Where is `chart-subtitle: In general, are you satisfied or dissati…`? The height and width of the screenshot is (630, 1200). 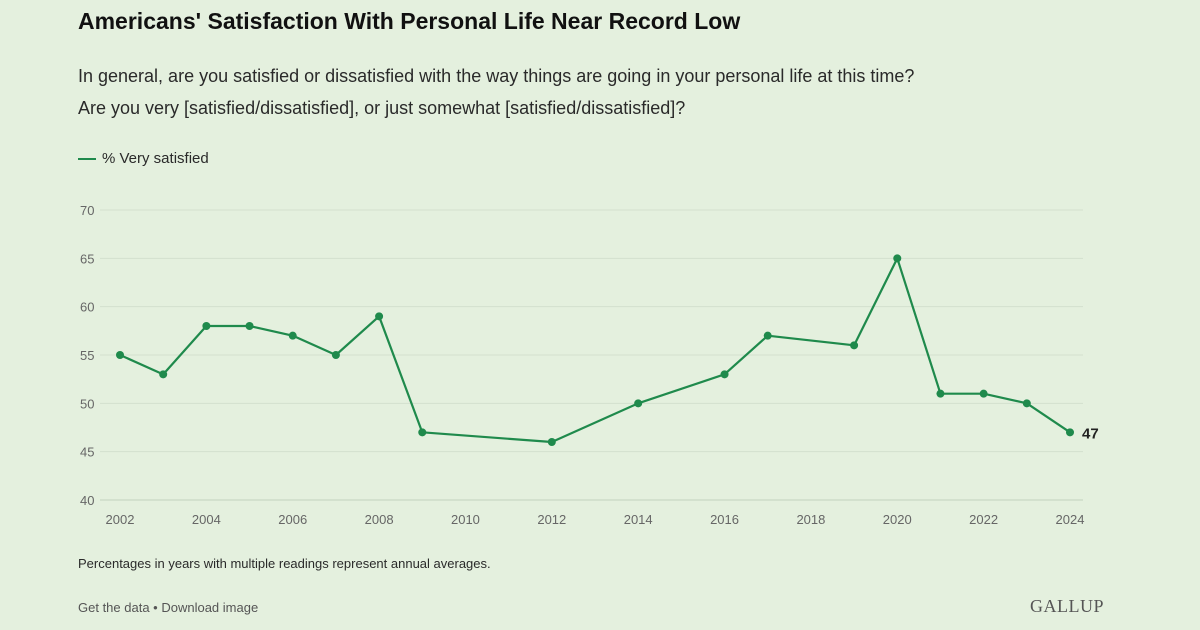
chart-subtitle: In general, are you satisfied or dissati… is located at coordinates (618, 92).